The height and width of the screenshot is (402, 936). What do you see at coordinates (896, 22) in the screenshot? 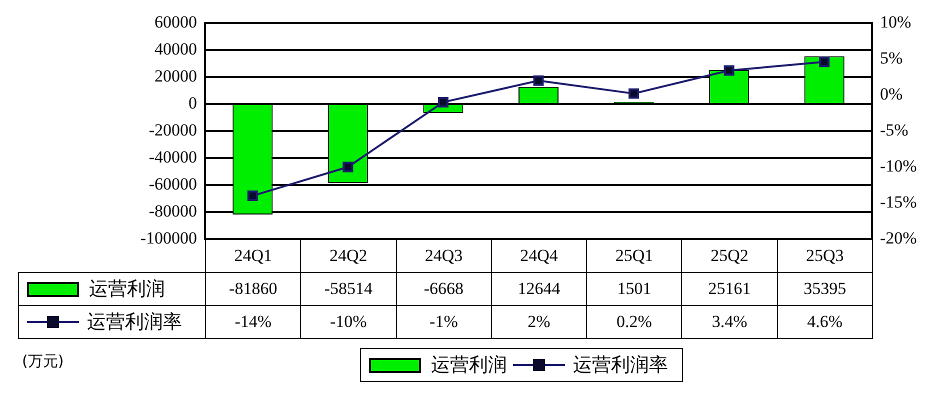
I see `y2-tick-label: 10%` at bounding box center [896, 22].